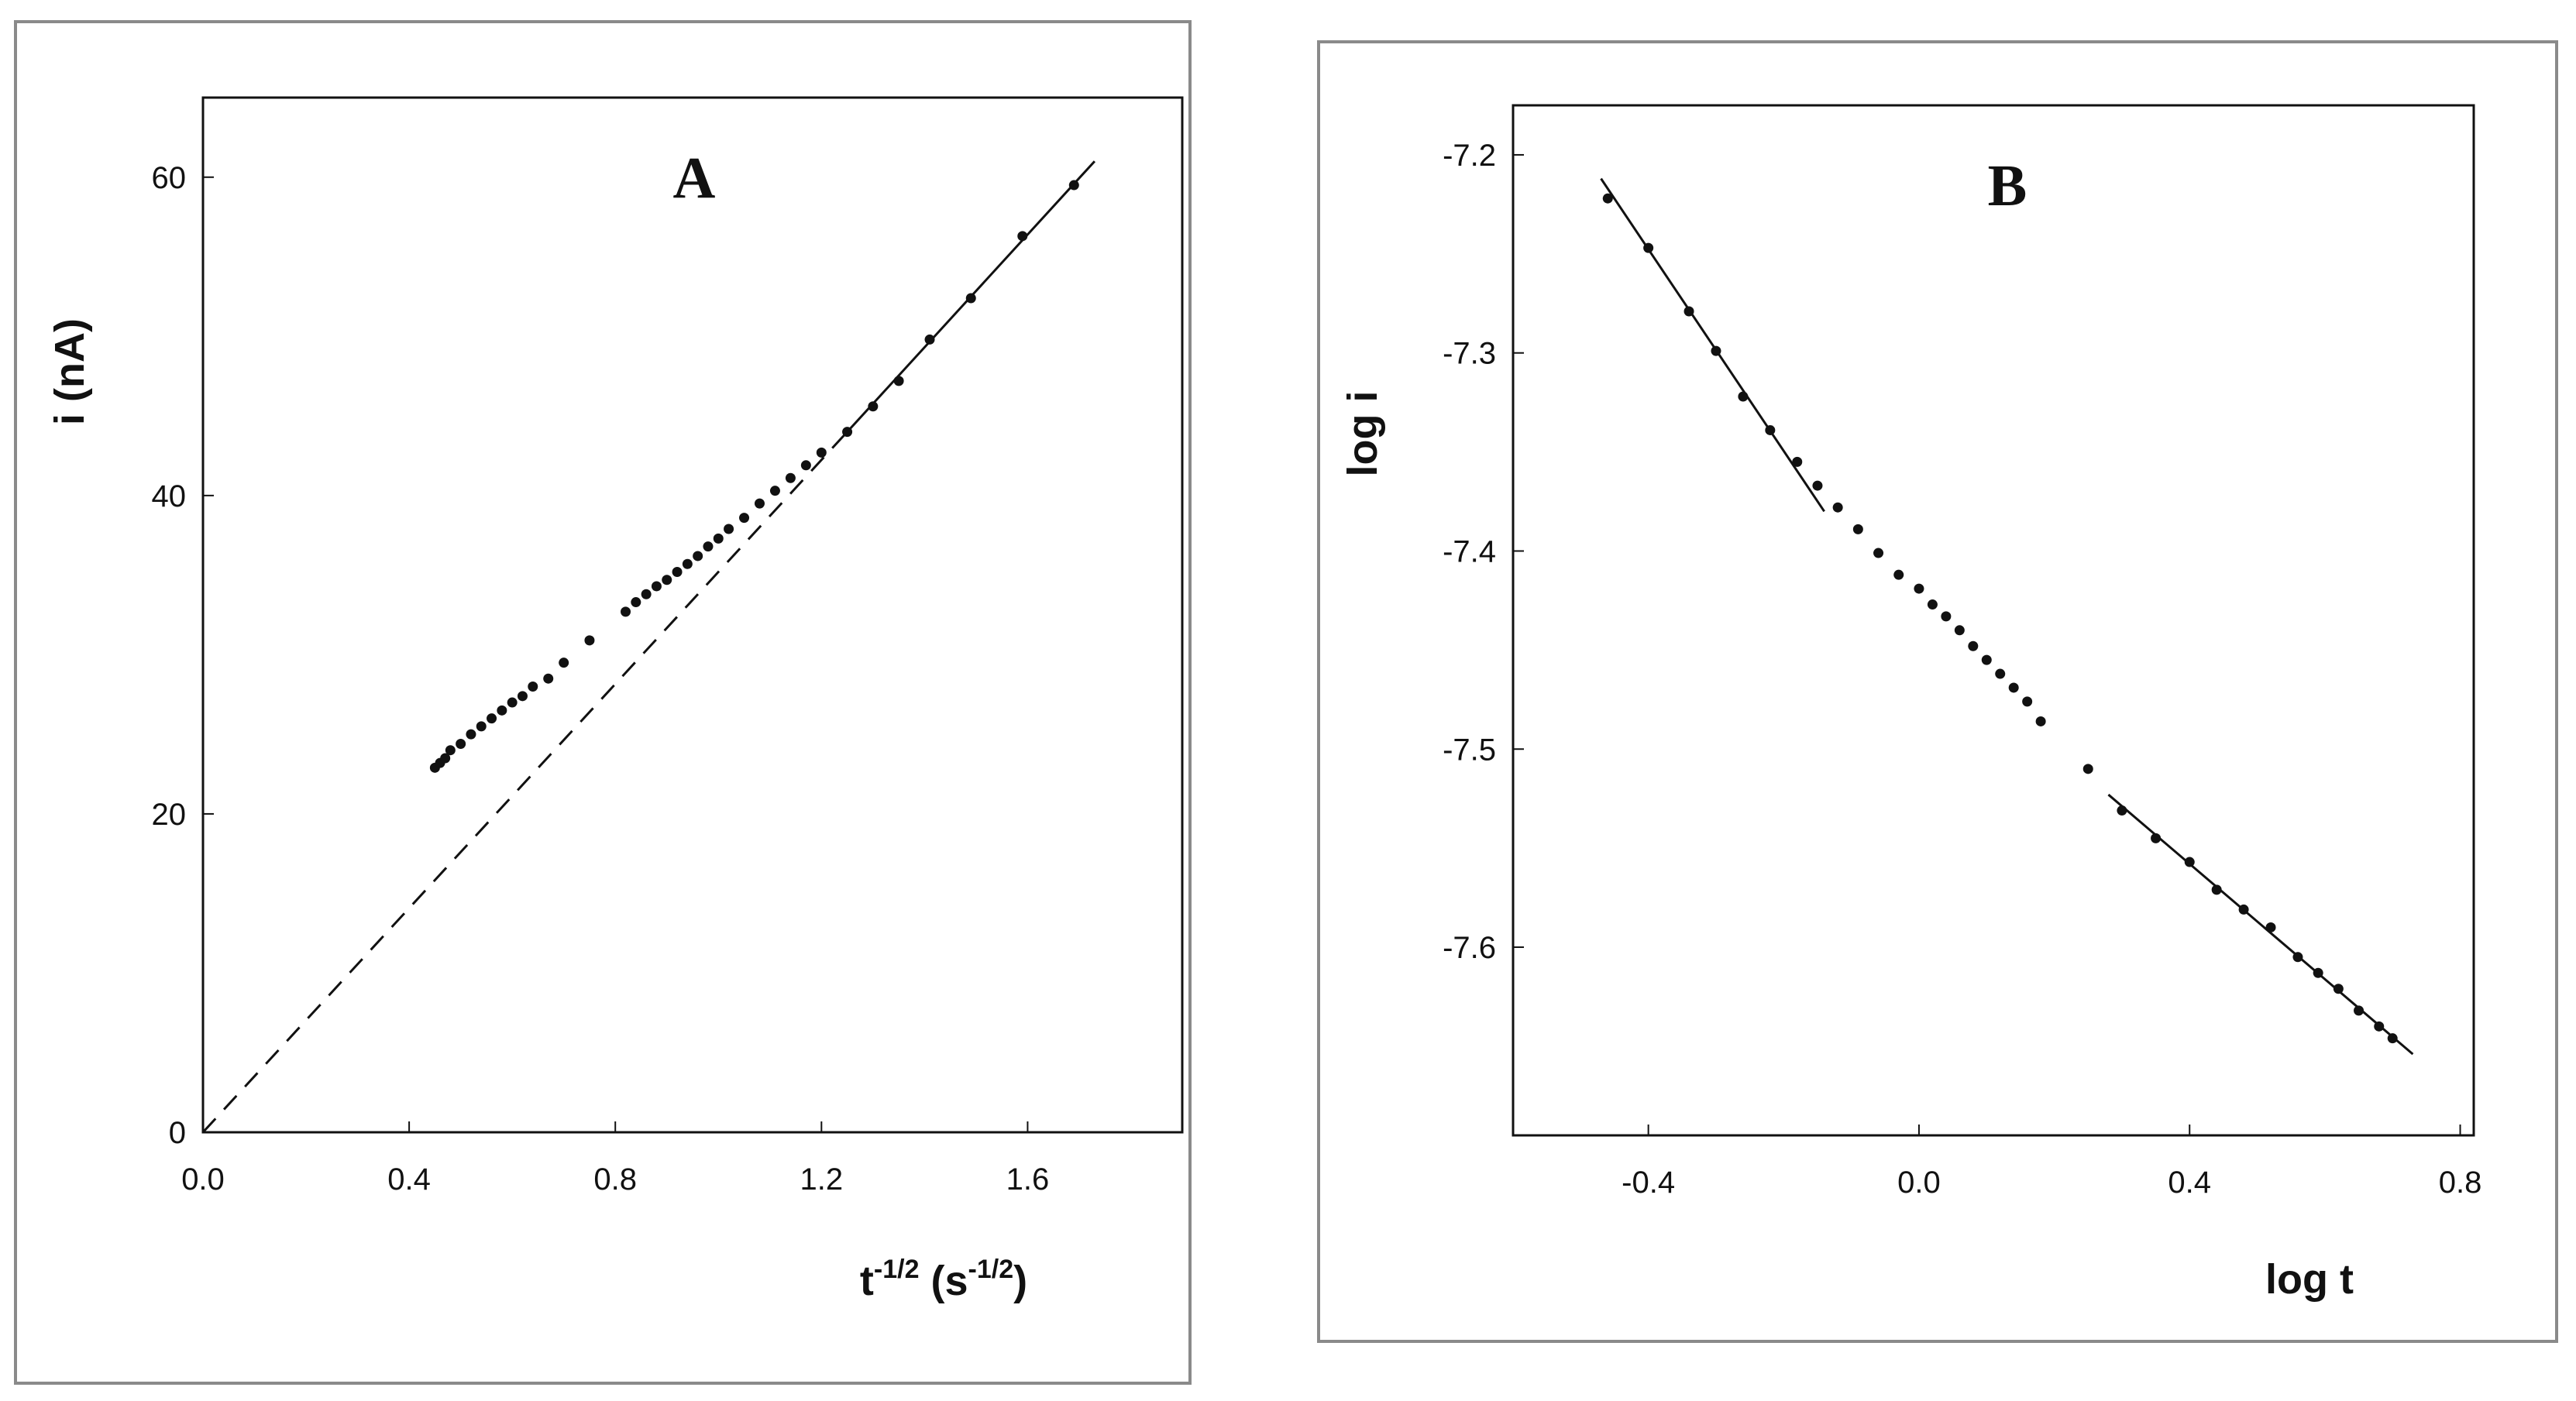 The image size is (2576, 1401). What do you see at coordinates (2309, 1279) in the screenshot?
I see `panel-b-x-axis-title: log t` at bounding box center [2309, 1279].